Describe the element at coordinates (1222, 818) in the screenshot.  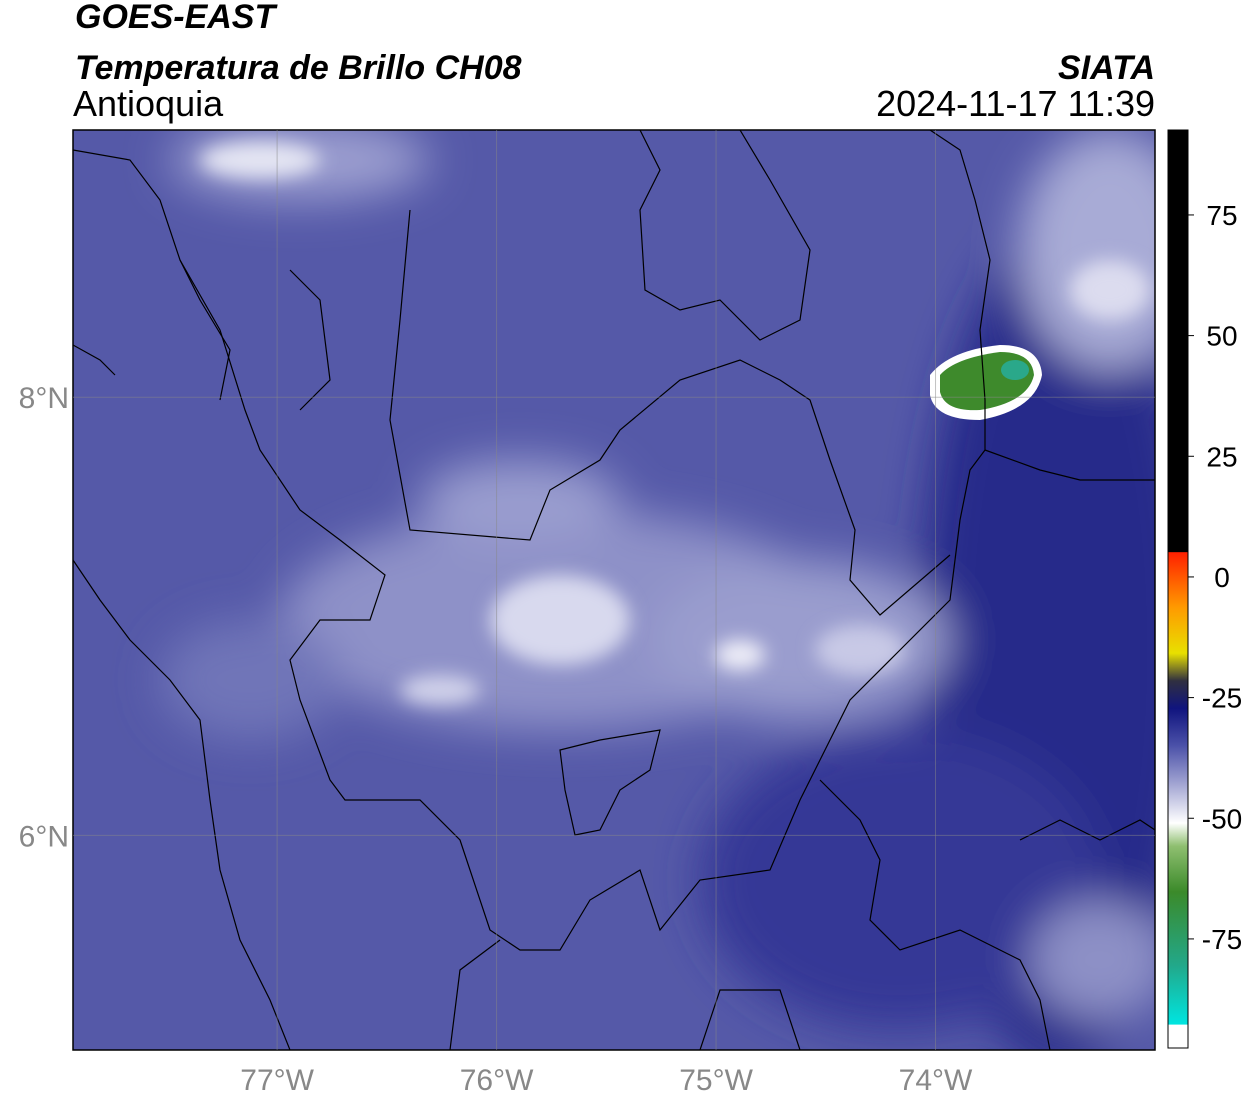
I see `colorbar-tick-label: -50` at that location.